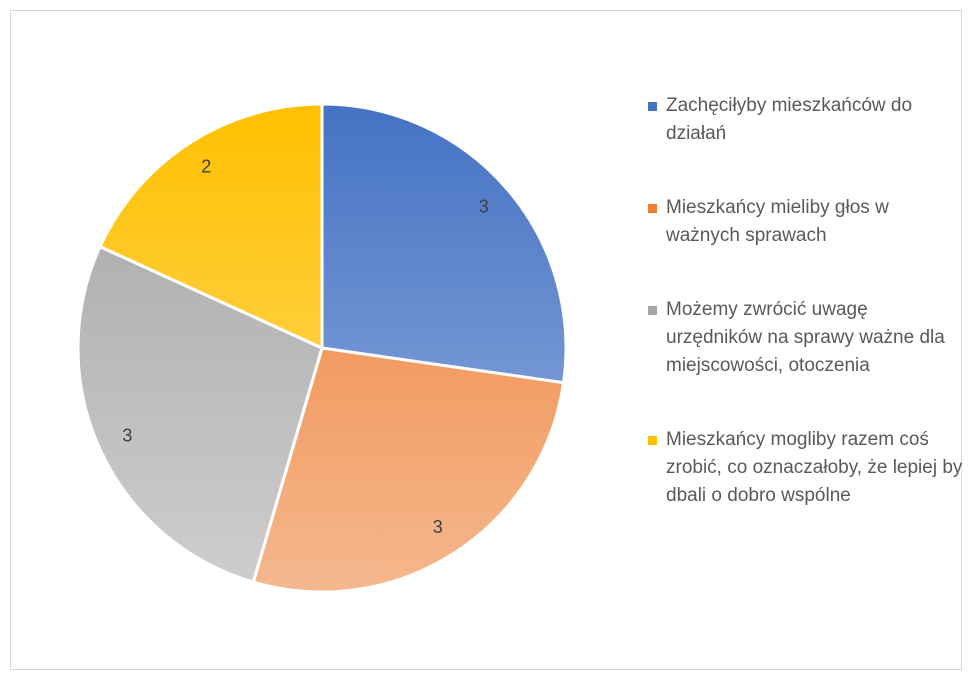 Image resolution: width=972 pixels, height=680 pixels. Describe the element at coordinates (789, 119) in the screenshot. I see `legend-label: Zachęciłyby mieszkańców do działań` at that location.